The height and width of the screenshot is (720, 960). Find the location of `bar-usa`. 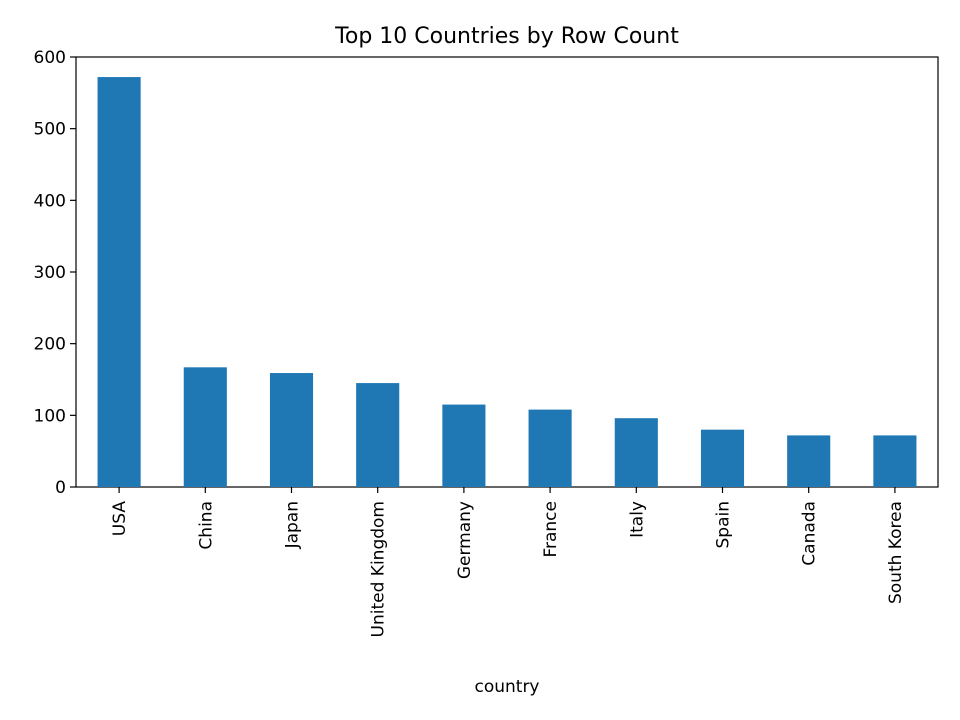

bar-usa is located at coordinates (119, 282).